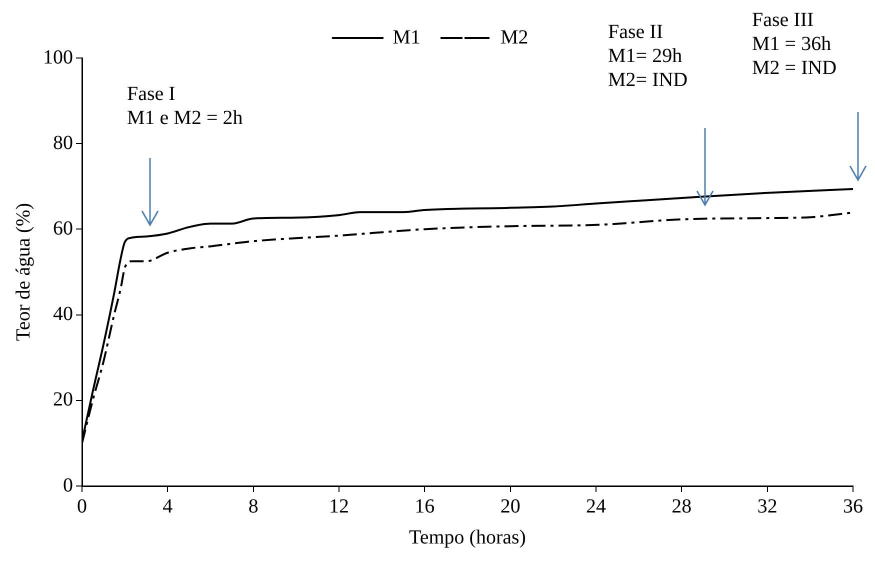 This screenshot has height=562, width=875. What do you see at coordinates (596, 506) in the screenshot?
I see `x-tick-label: 24` at bounding box center [596, 506].